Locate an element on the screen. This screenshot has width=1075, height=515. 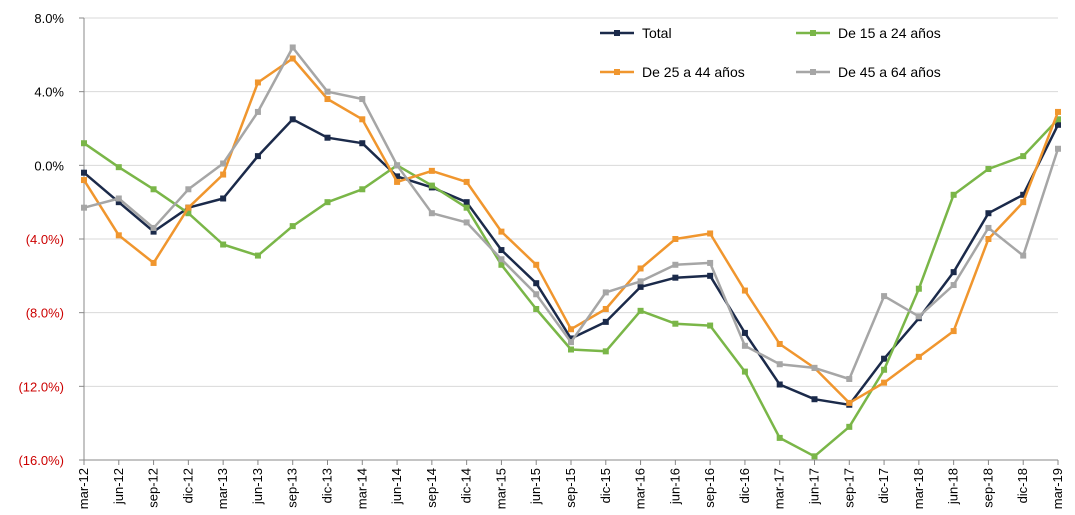
x-tick-label: dic-12 is located at coordinates (187, 485).